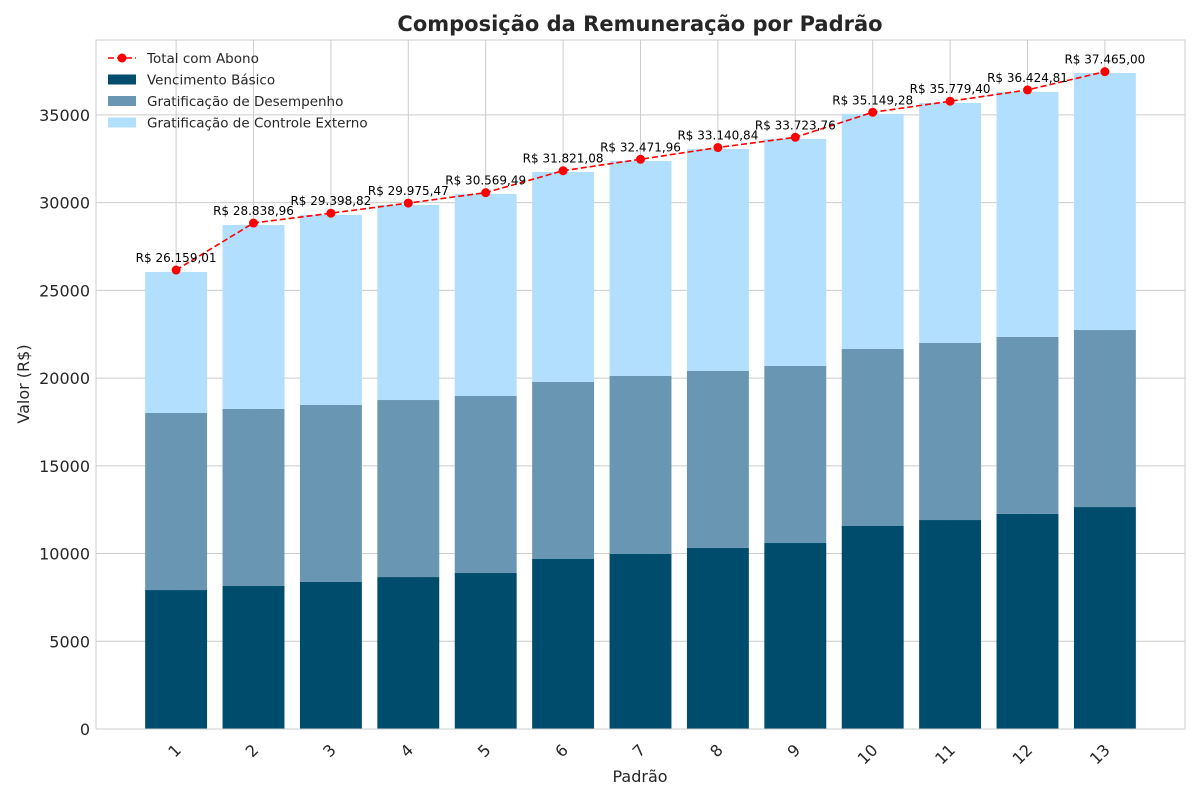 The height and width of the screenshot is (800, 1200). I want to click on data-label: R$ 36.424,81, so click(1027, 78).